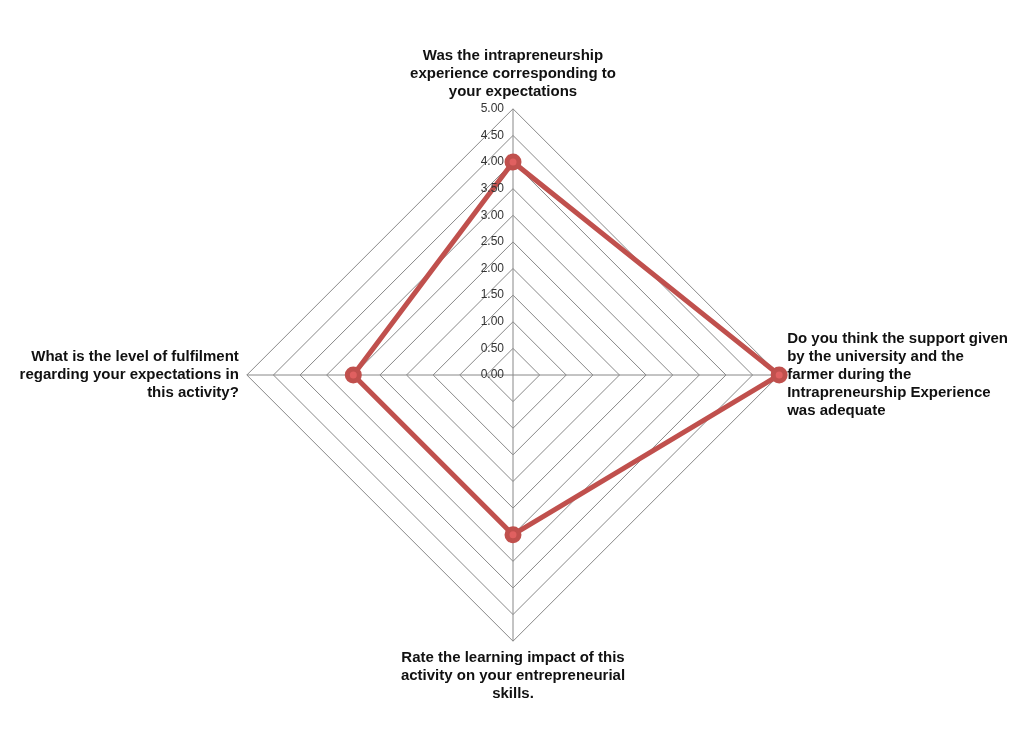  I want to click on spoke-label: What is the level of fulfilment regarding your expectations in this activity?, so click(129, 374).